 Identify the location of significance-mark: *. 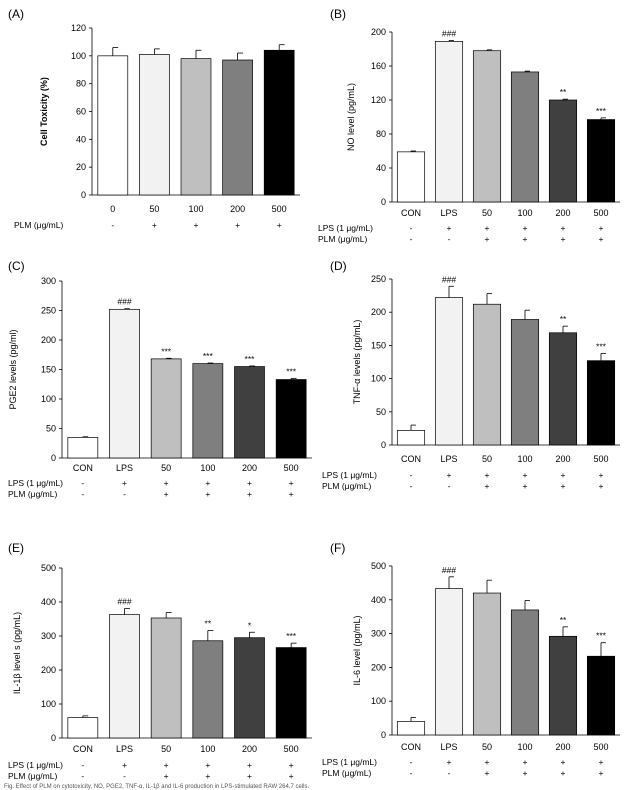
(250, 625).